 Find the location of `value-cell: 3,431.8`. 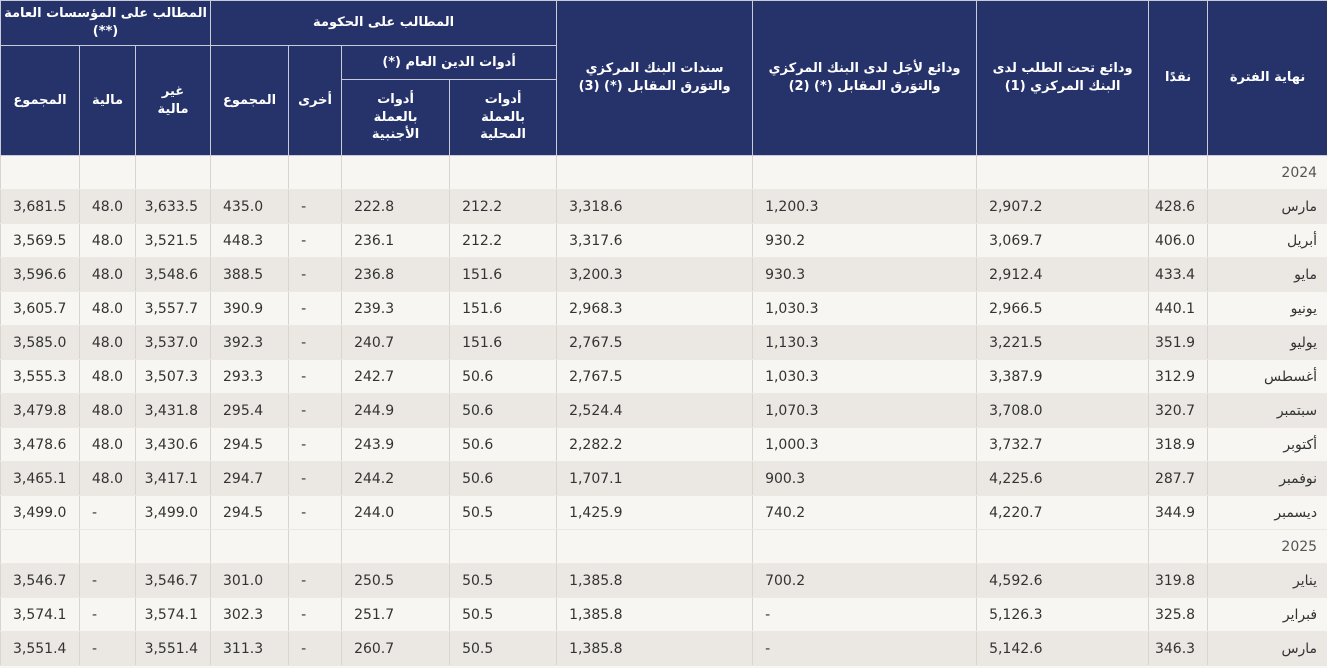

value-cell: 3,431.8 is located at coordinates (173, 410).